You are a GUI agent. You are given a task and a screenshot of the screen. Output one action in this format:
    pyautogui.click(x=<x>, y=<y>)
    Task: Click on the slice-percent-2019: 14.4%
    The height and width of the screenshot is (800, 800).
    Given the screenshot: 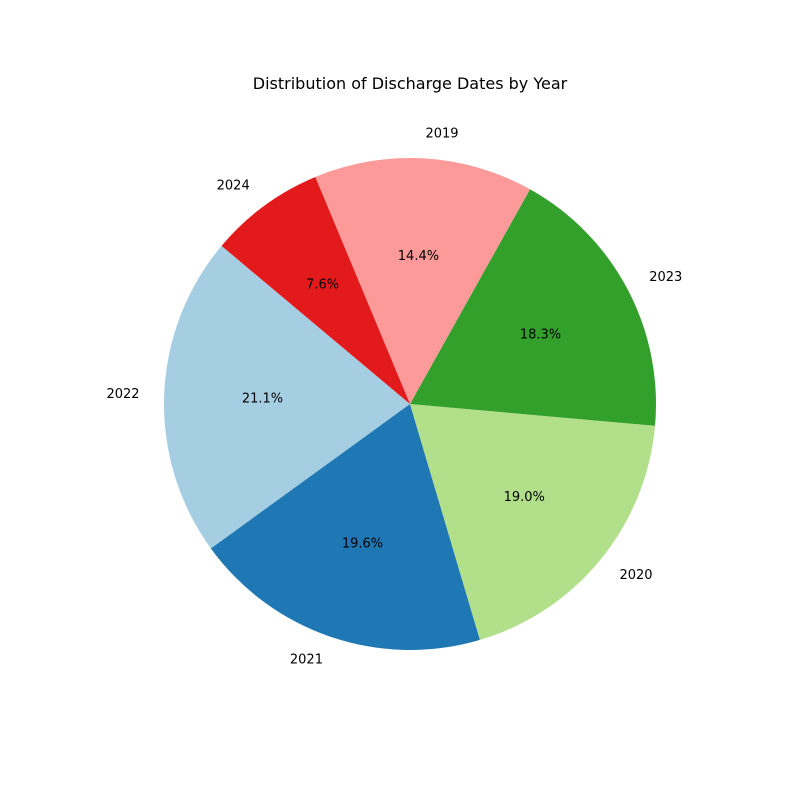 What is the action you would take?
    pyautogui.click(x=418, y=256)
    